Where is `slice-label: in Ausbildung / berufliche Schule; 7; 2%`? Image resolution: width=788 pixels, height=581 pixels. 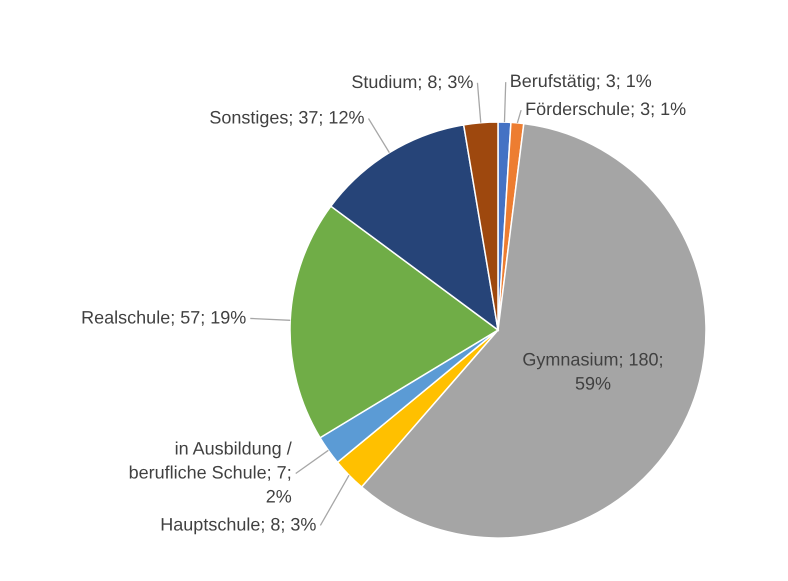 slice-label: in Ausbildung / berufliche Schule; 7; 2% is located at coordinates (210, 472).